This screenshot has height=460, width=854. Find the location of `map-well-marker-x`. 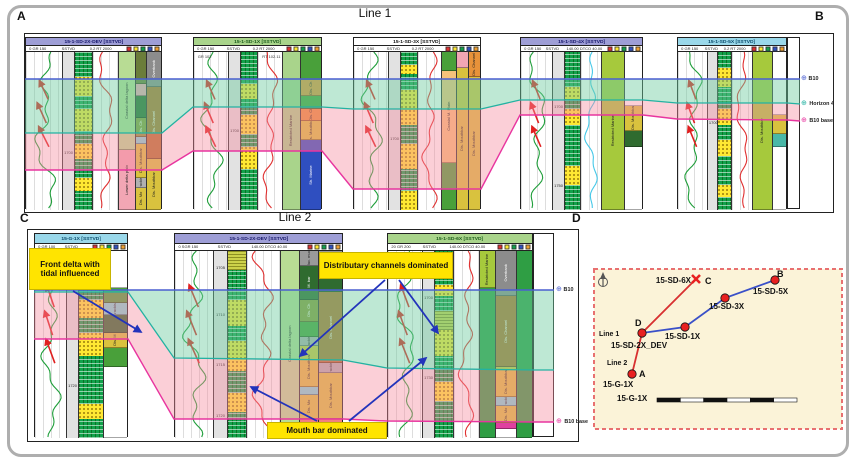

map-well-marker-x is located at coordinates (696, 279).